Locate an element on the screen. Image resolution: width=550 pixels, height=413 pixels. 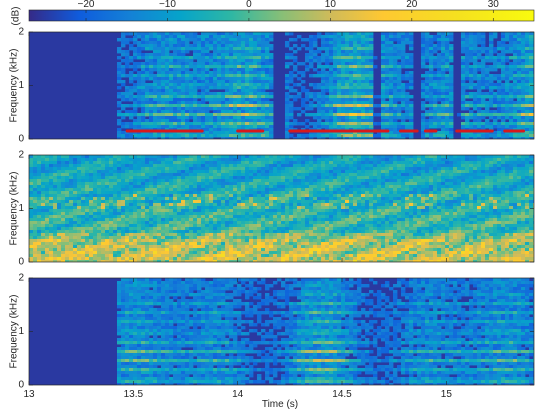
colorbar-tick-label: 30 is located at coordinates (494, 5).